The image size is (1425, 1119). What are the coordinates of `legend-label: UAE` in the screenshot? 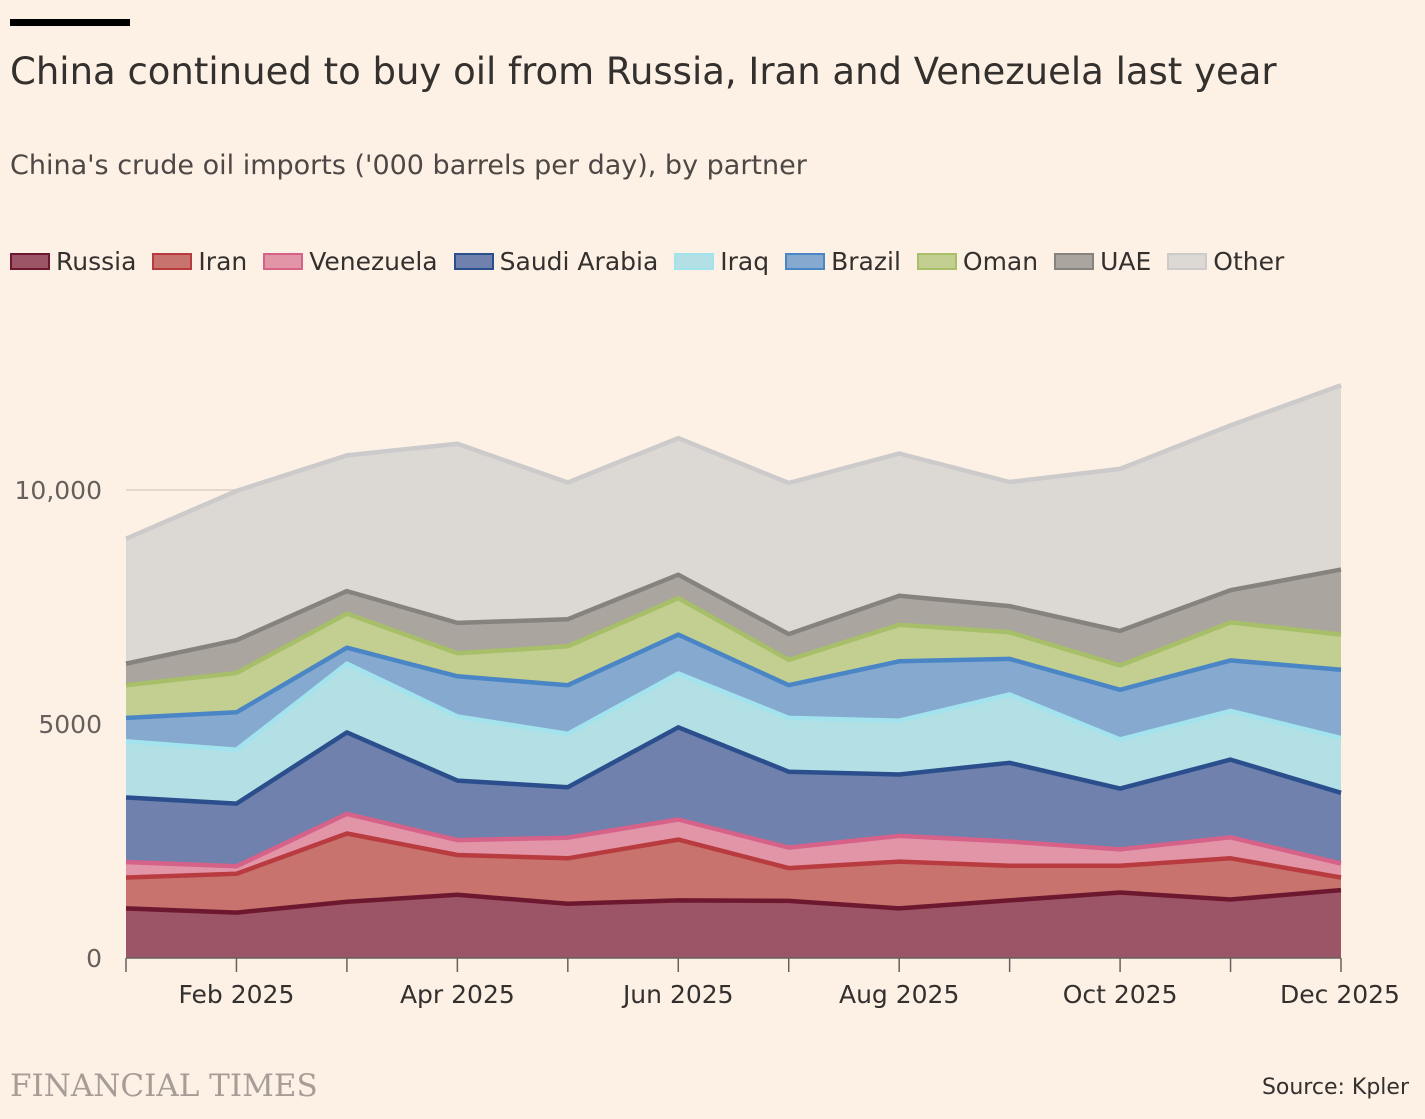 It's located at (1126, 261).